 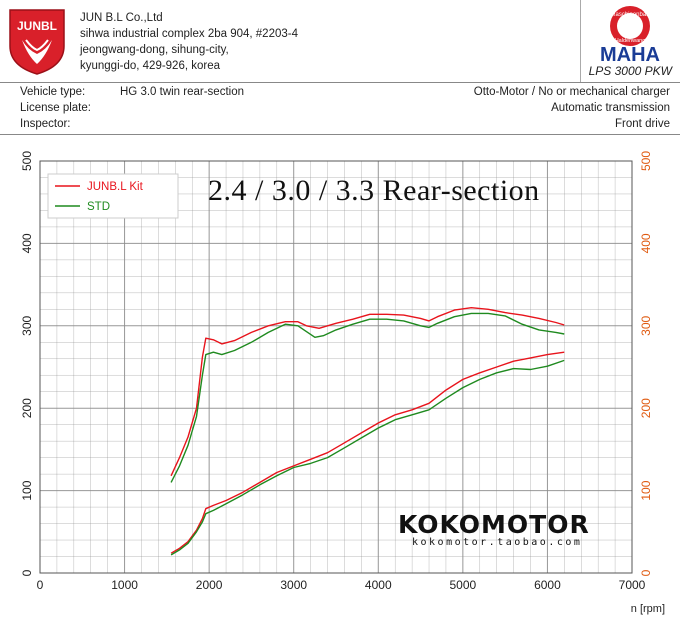 What do you see at coordinates (632, 585) in the screenshot?
I see `x-tick-label: 7000` at bounding box center [632, 585].